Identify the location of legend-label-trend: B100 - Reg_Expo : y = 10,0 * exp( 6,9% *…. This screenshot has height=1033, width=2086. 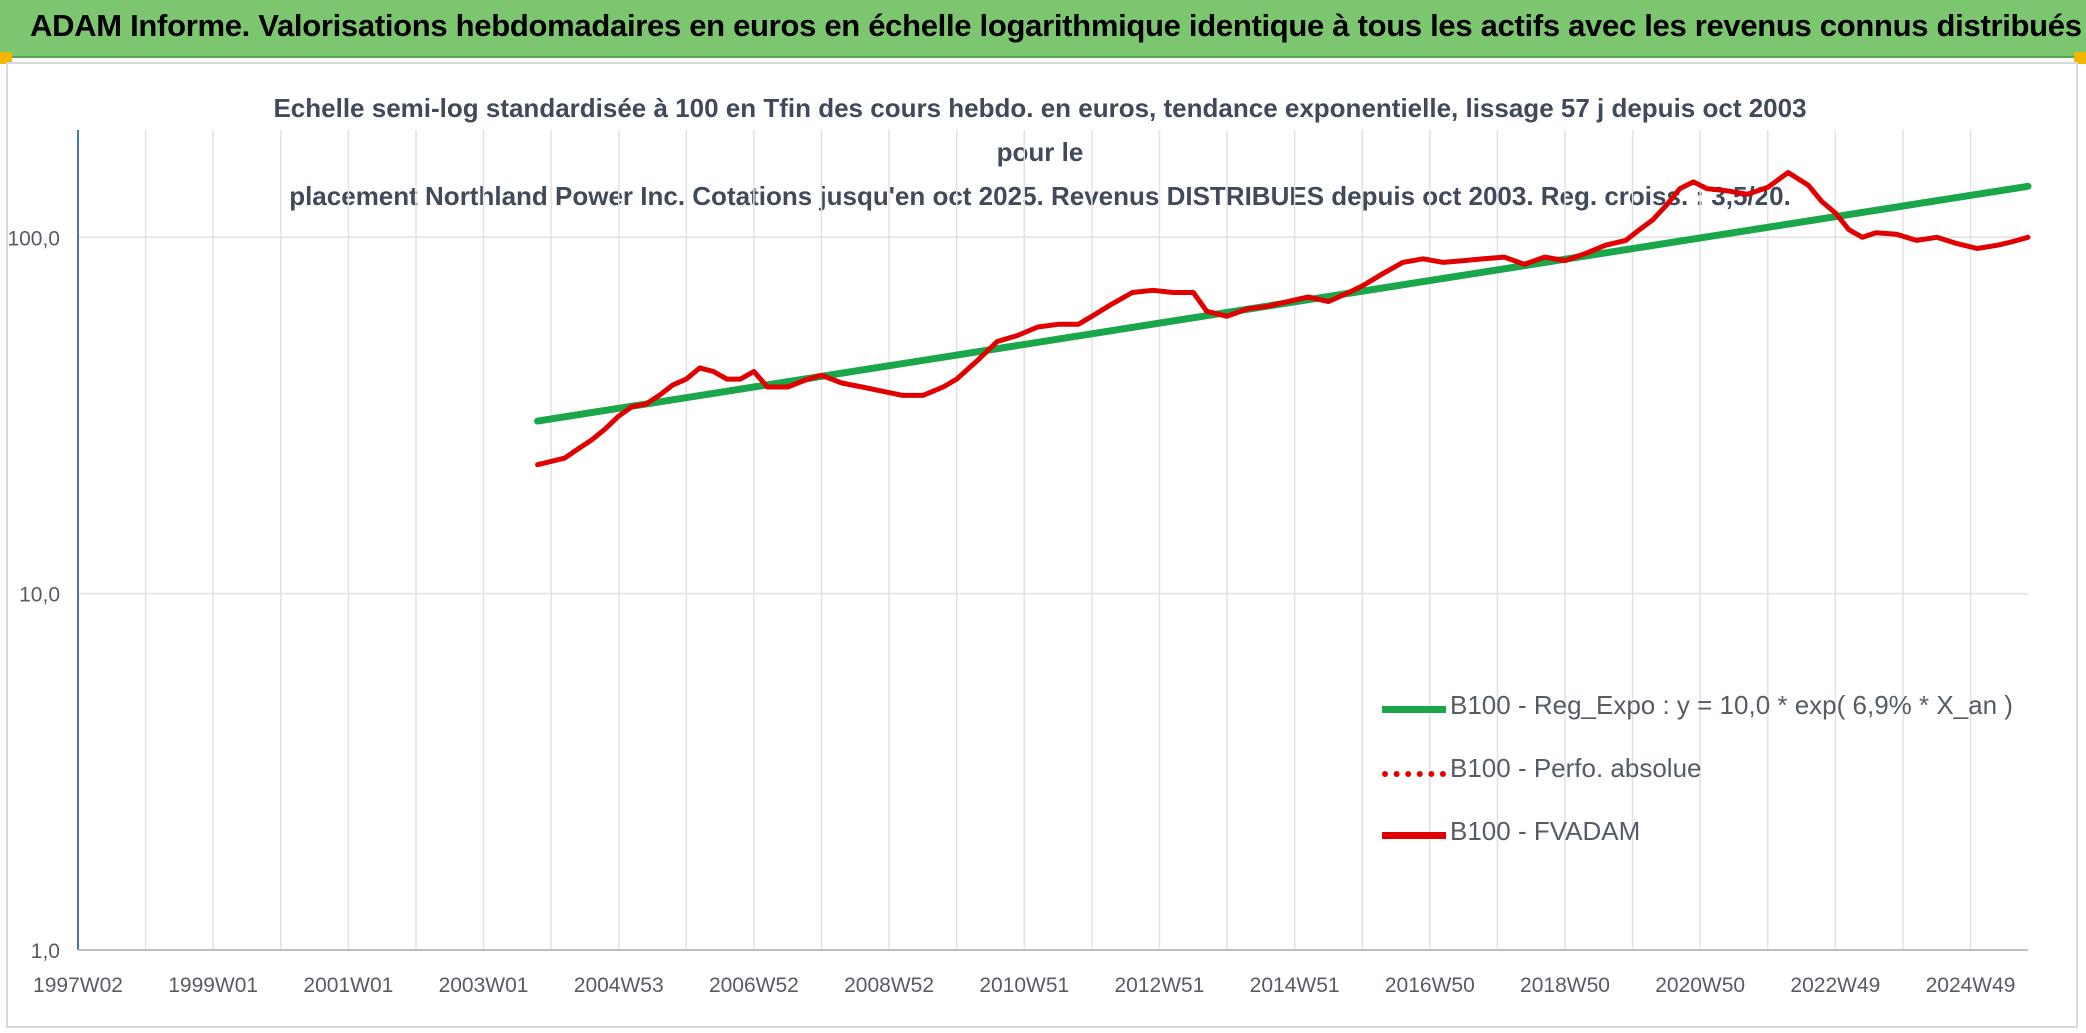
(1731, 705).